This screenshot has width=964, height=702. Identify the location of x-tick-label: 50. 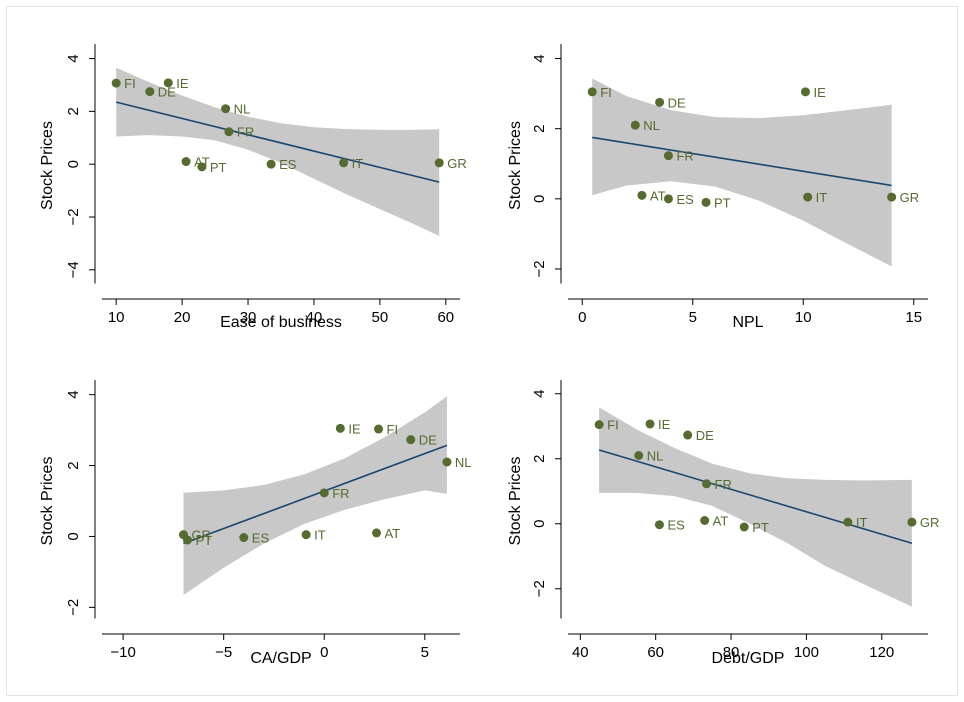
(380, 317).